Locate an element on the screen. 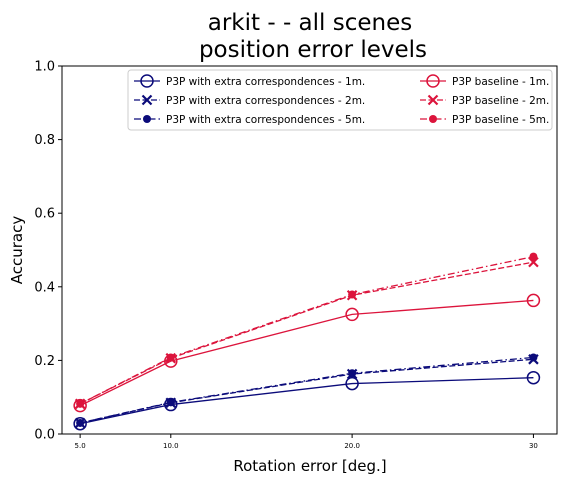 The height and width of the screenshot is (484, 568). x-tick-label: 20.0 is located at coordinates (352, 446).